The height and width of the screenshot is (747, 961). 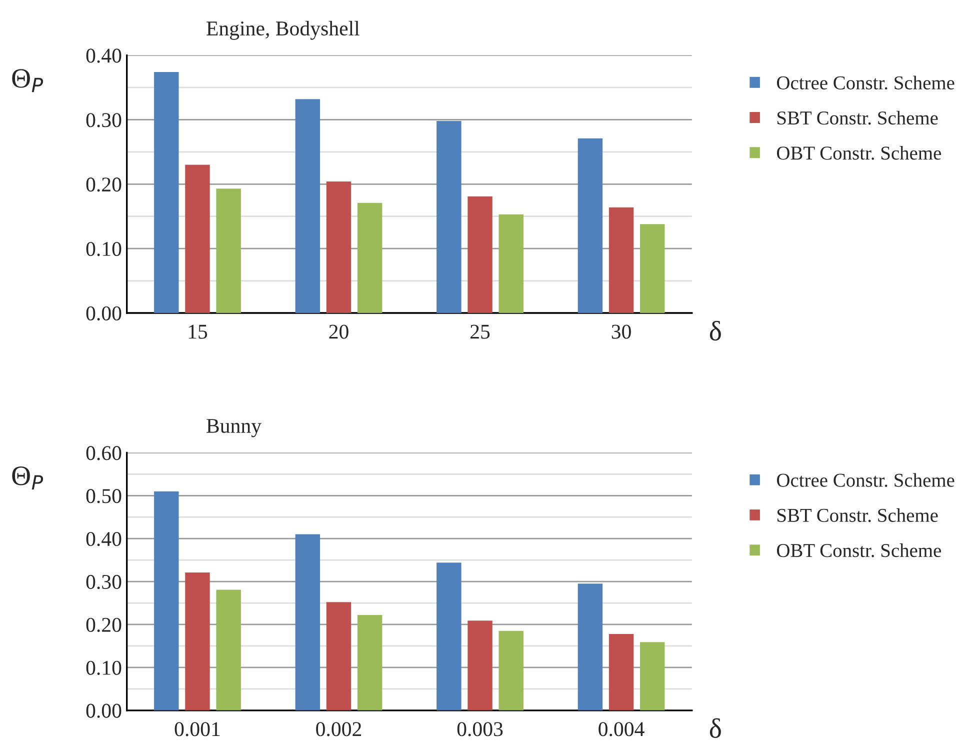 I want to click on x-tick-label: 0.004, so click(x=621, y=729).